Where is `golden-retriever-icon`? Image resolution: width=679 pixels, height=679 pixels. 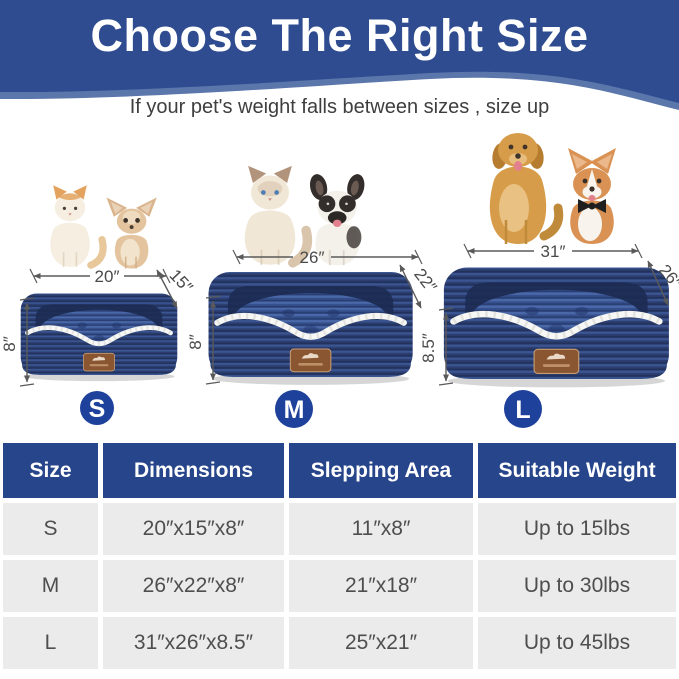
golden-retriever-icon is located at coordinates (526, 188).